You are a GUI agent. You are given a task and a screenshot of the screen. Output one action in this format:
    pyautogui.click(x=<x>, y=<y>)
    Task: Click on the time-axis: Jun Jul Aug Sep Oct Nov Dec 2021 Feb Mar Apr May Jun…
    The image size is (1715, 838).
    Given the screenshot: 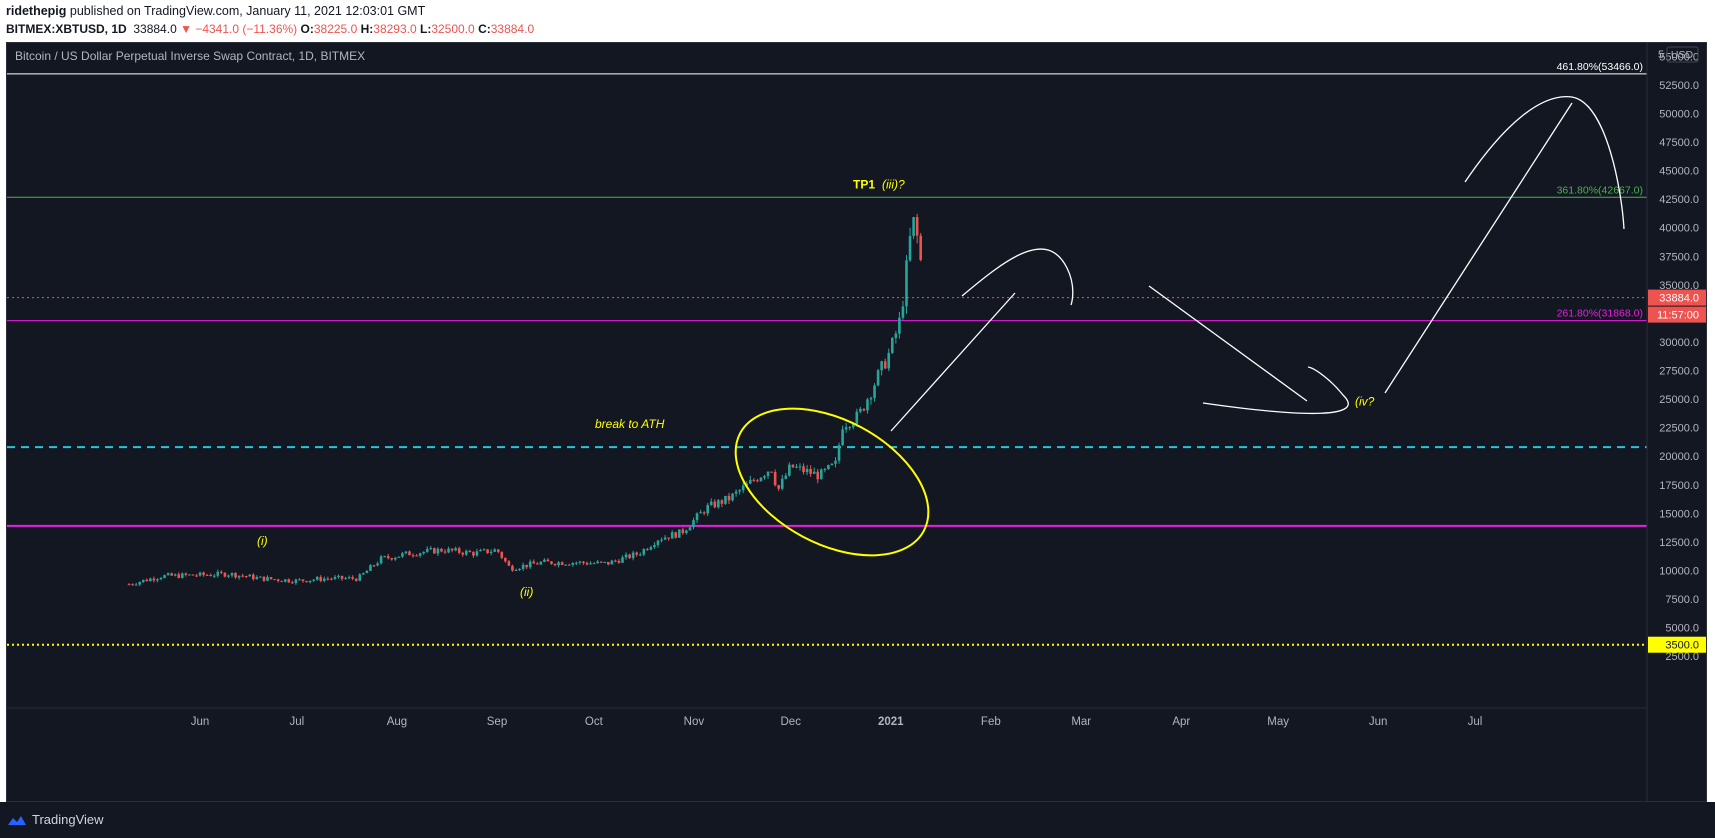 What is the action you would take?
    pyautogui.click(x=827, y=717)
    